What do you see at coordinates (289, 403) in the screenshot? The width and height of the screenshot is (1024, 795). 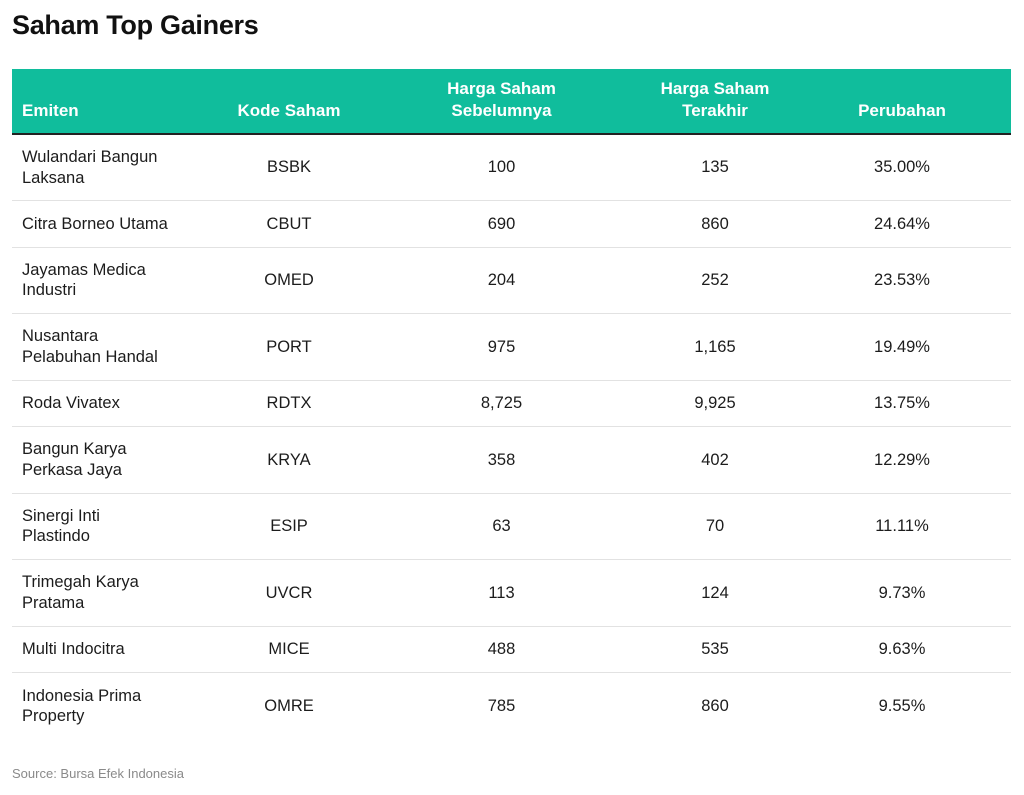 I see `cell-kode-saham: RDTX` at bounding box center [289, 403].